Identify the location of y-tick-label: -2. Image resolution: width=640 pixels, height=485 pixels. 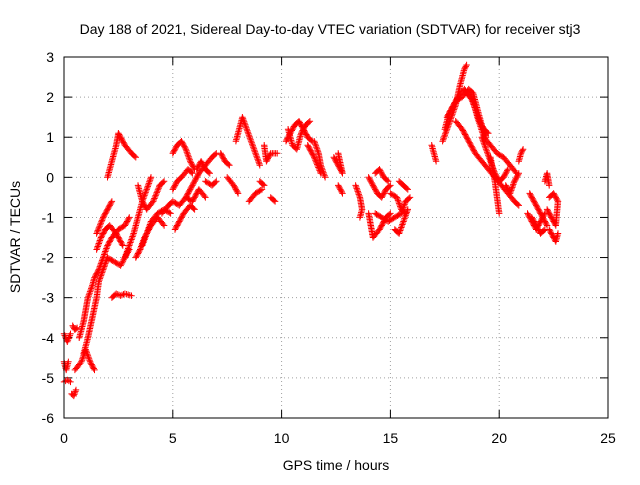
(48, 258).